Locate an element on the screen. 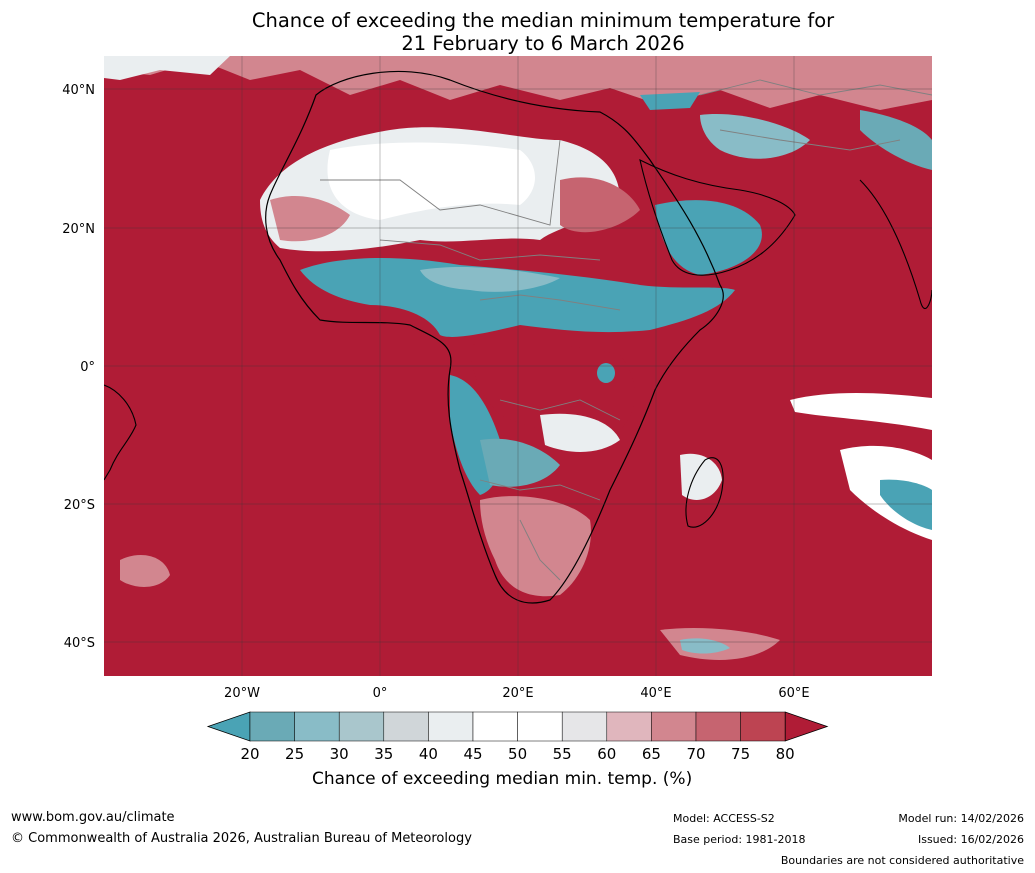  colorbar-tick-label: 50 is located at coordinates (517, 754).